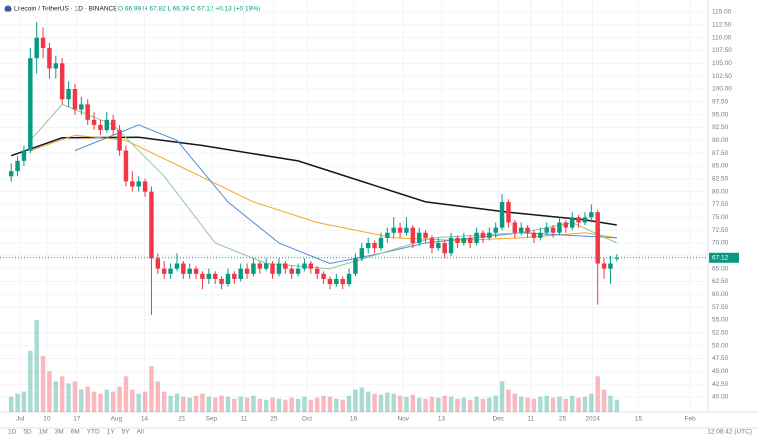 This screenshot has width=758, height=448. Describe the element at coordinates (59, 432) in the screenshot. I see `range-button: 3M` at that location.